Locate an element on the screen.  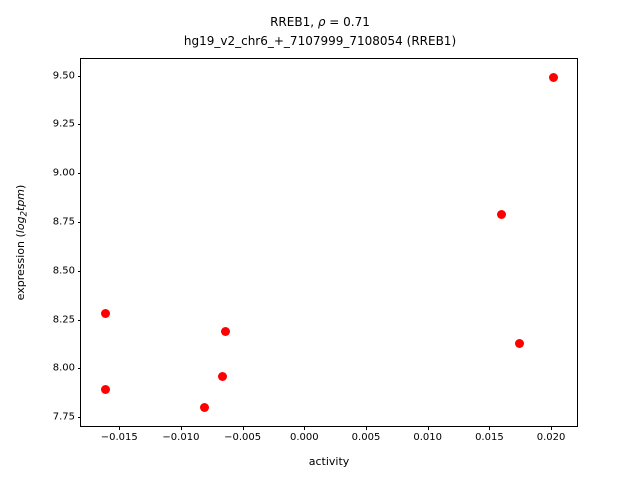
x-axis-tick-label: −0.010 is located at coordinates (181, 437).